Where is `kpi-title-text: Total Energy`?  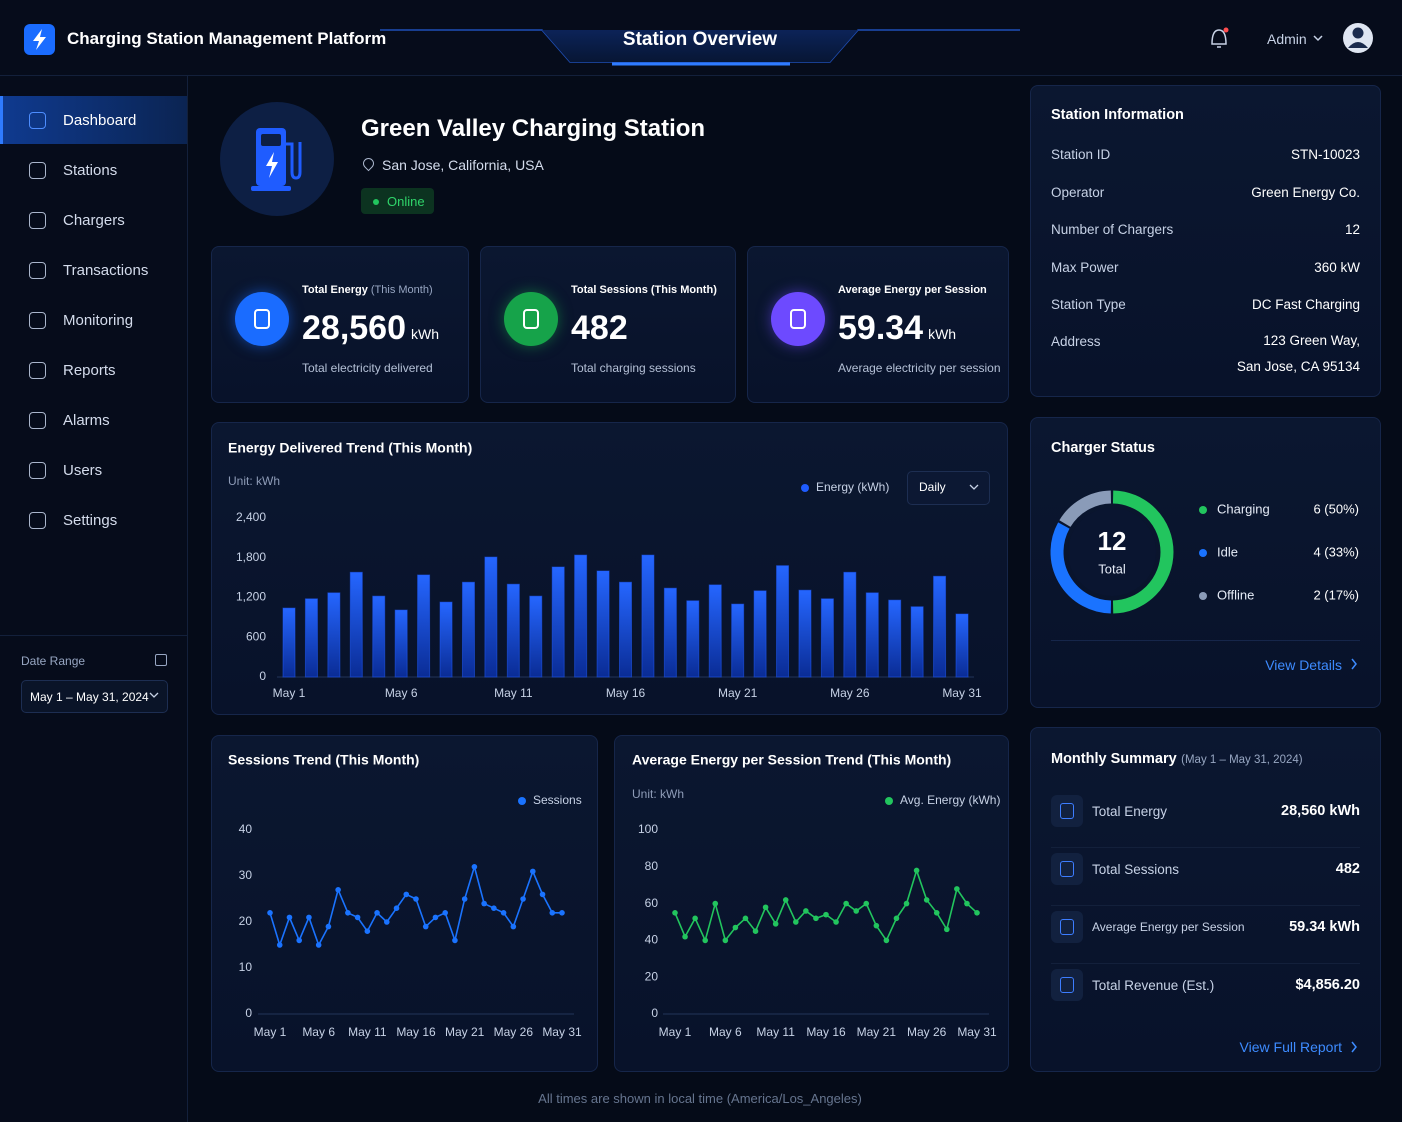
kpi-title-text: Total Energy is located at coordinates (335, 290).